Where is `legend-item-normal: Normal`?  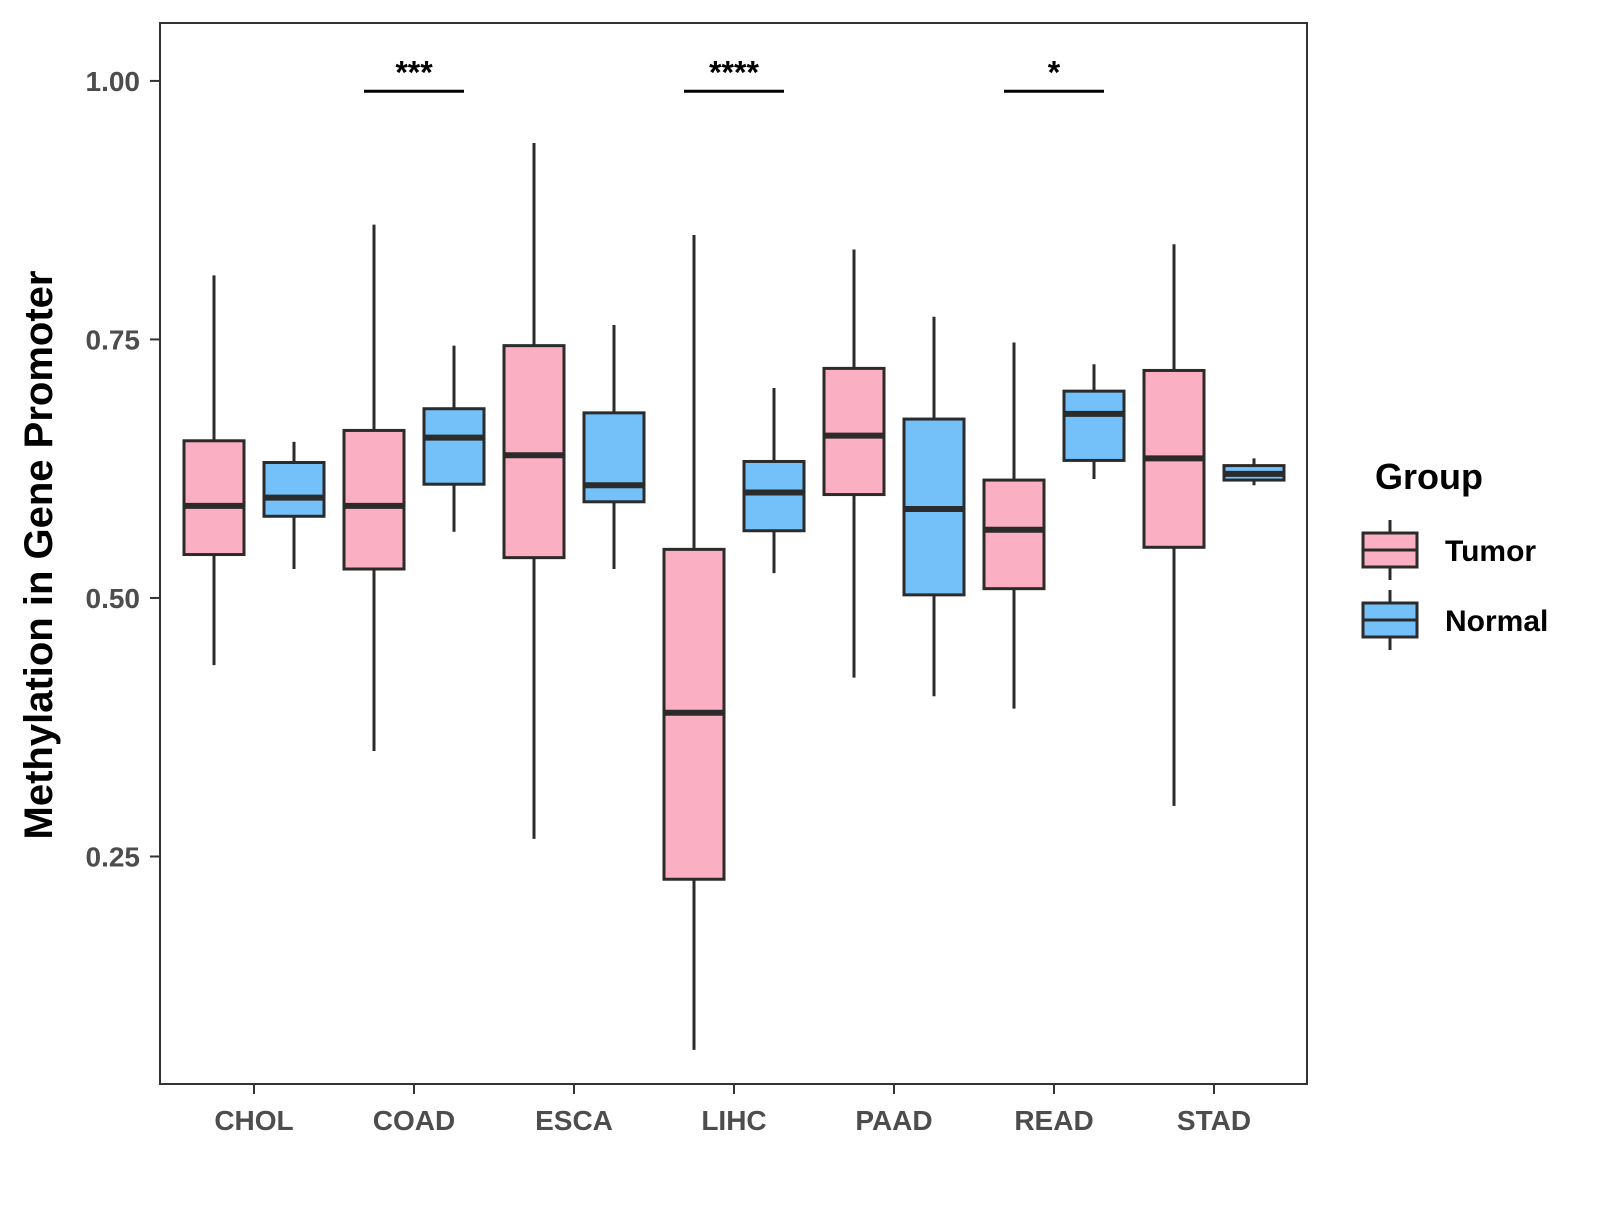 legend-item-normal: Normal is located at coordinates (1454, 620).